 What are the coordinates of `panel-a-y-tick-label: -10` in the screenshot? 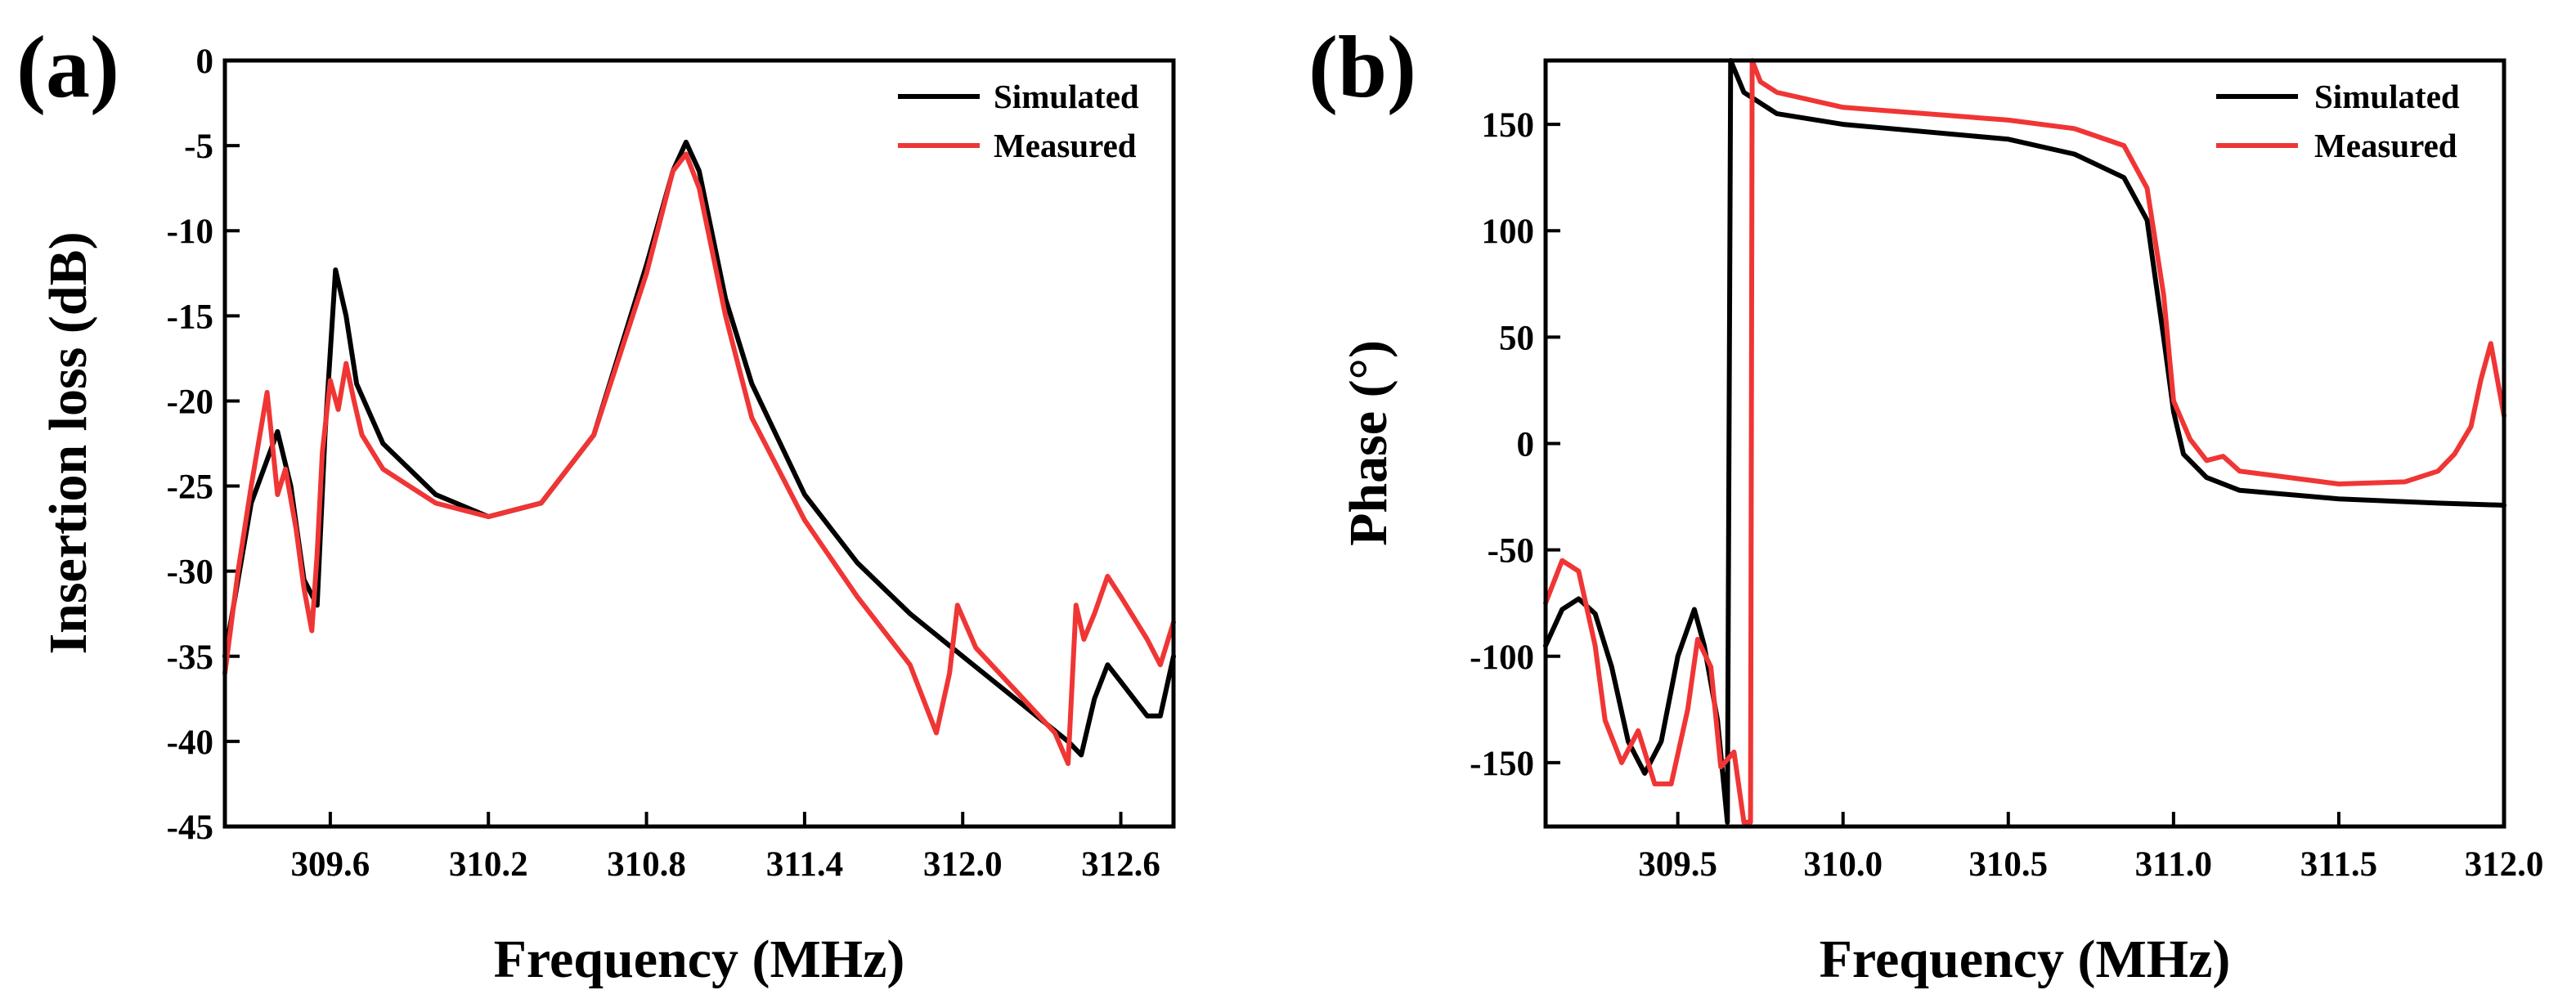 It's located at (190, 232).